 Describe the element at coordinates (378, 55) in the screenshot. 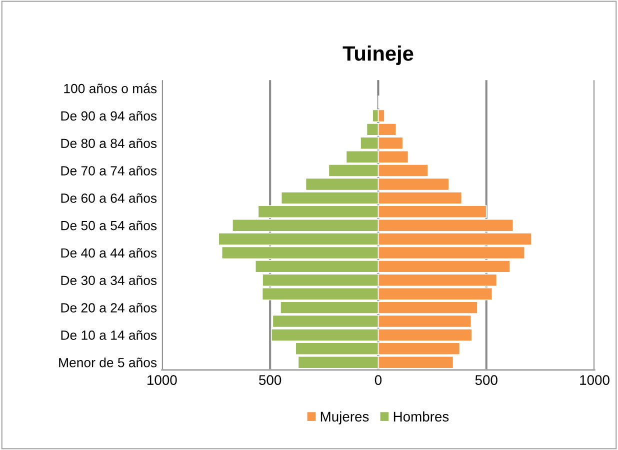

I see `chart-title: Tuineje` at that location.